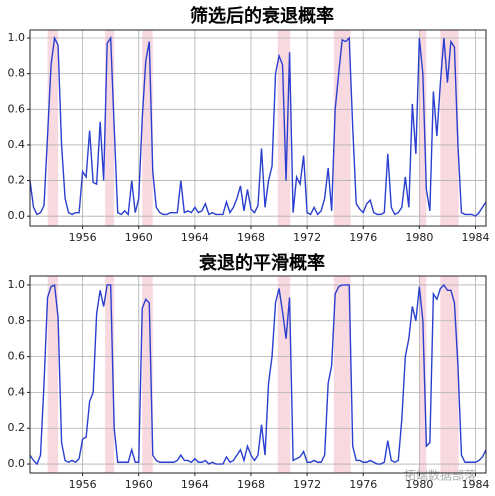 The width and height of the screenshot is (495, 496). Describe the element at coordinates (261, 263) in the screenshot. I see `chart-title: 衰退的平滑概率` at that location.